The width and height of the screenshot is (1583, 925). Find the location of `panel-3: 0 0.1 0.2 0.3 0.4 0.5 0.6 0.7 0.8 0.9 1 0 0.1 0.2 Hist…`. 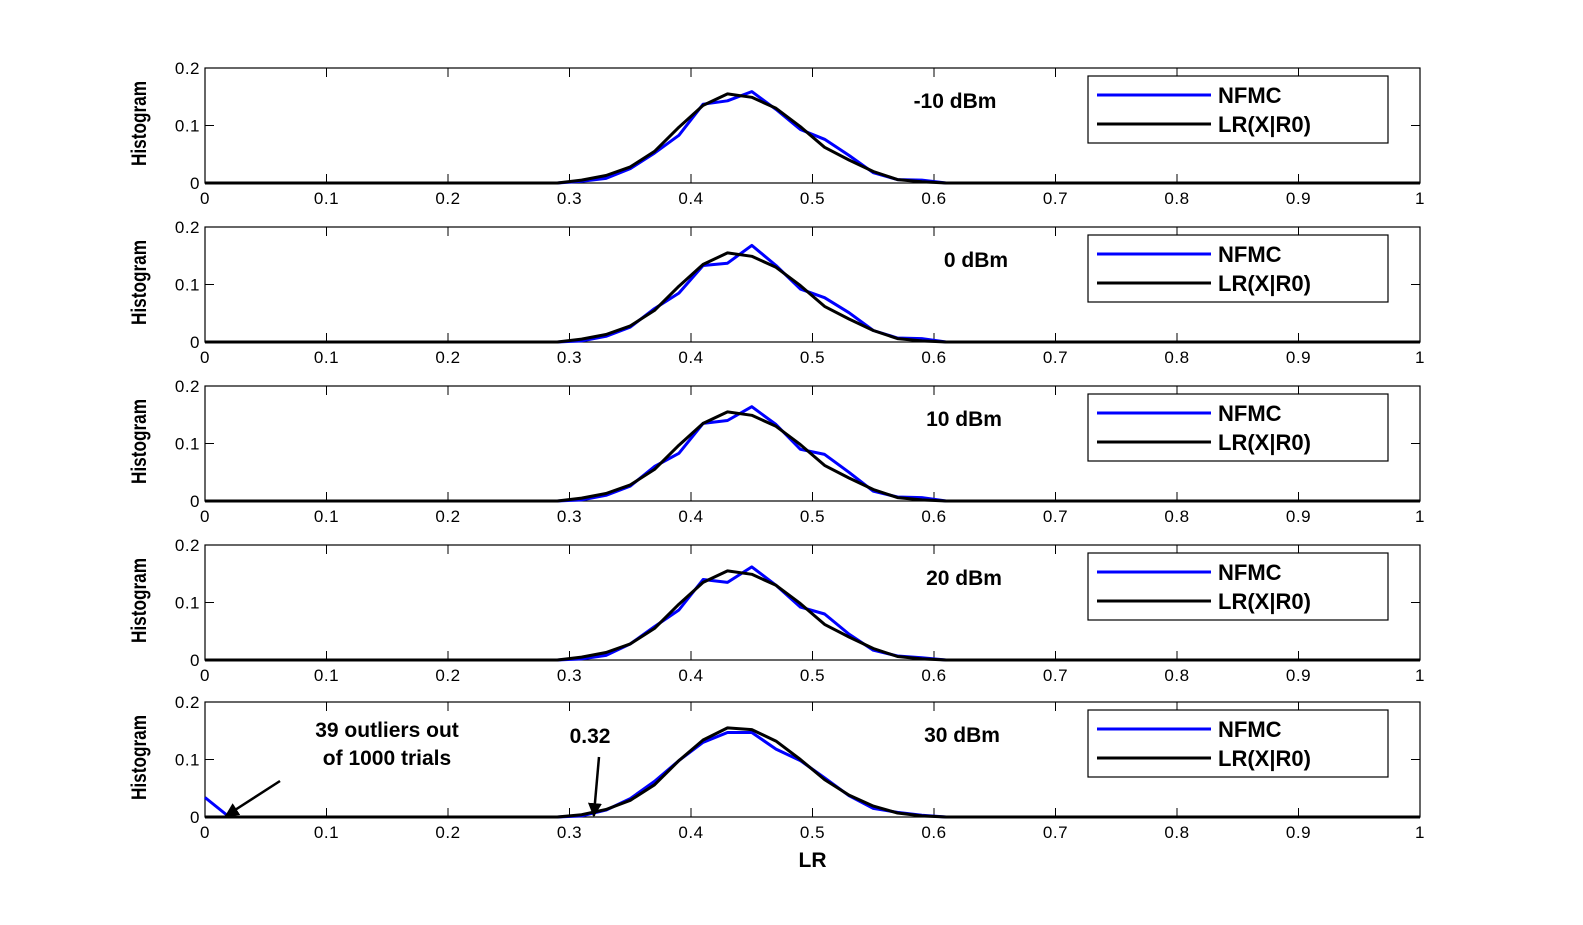

panel-3: 0 0.1 0.2 0.3 0.4 0.5 0.6 0.7 0.8 0.9 1 0 0.1 0.2 Hist… is located at coordinates (777, 451).